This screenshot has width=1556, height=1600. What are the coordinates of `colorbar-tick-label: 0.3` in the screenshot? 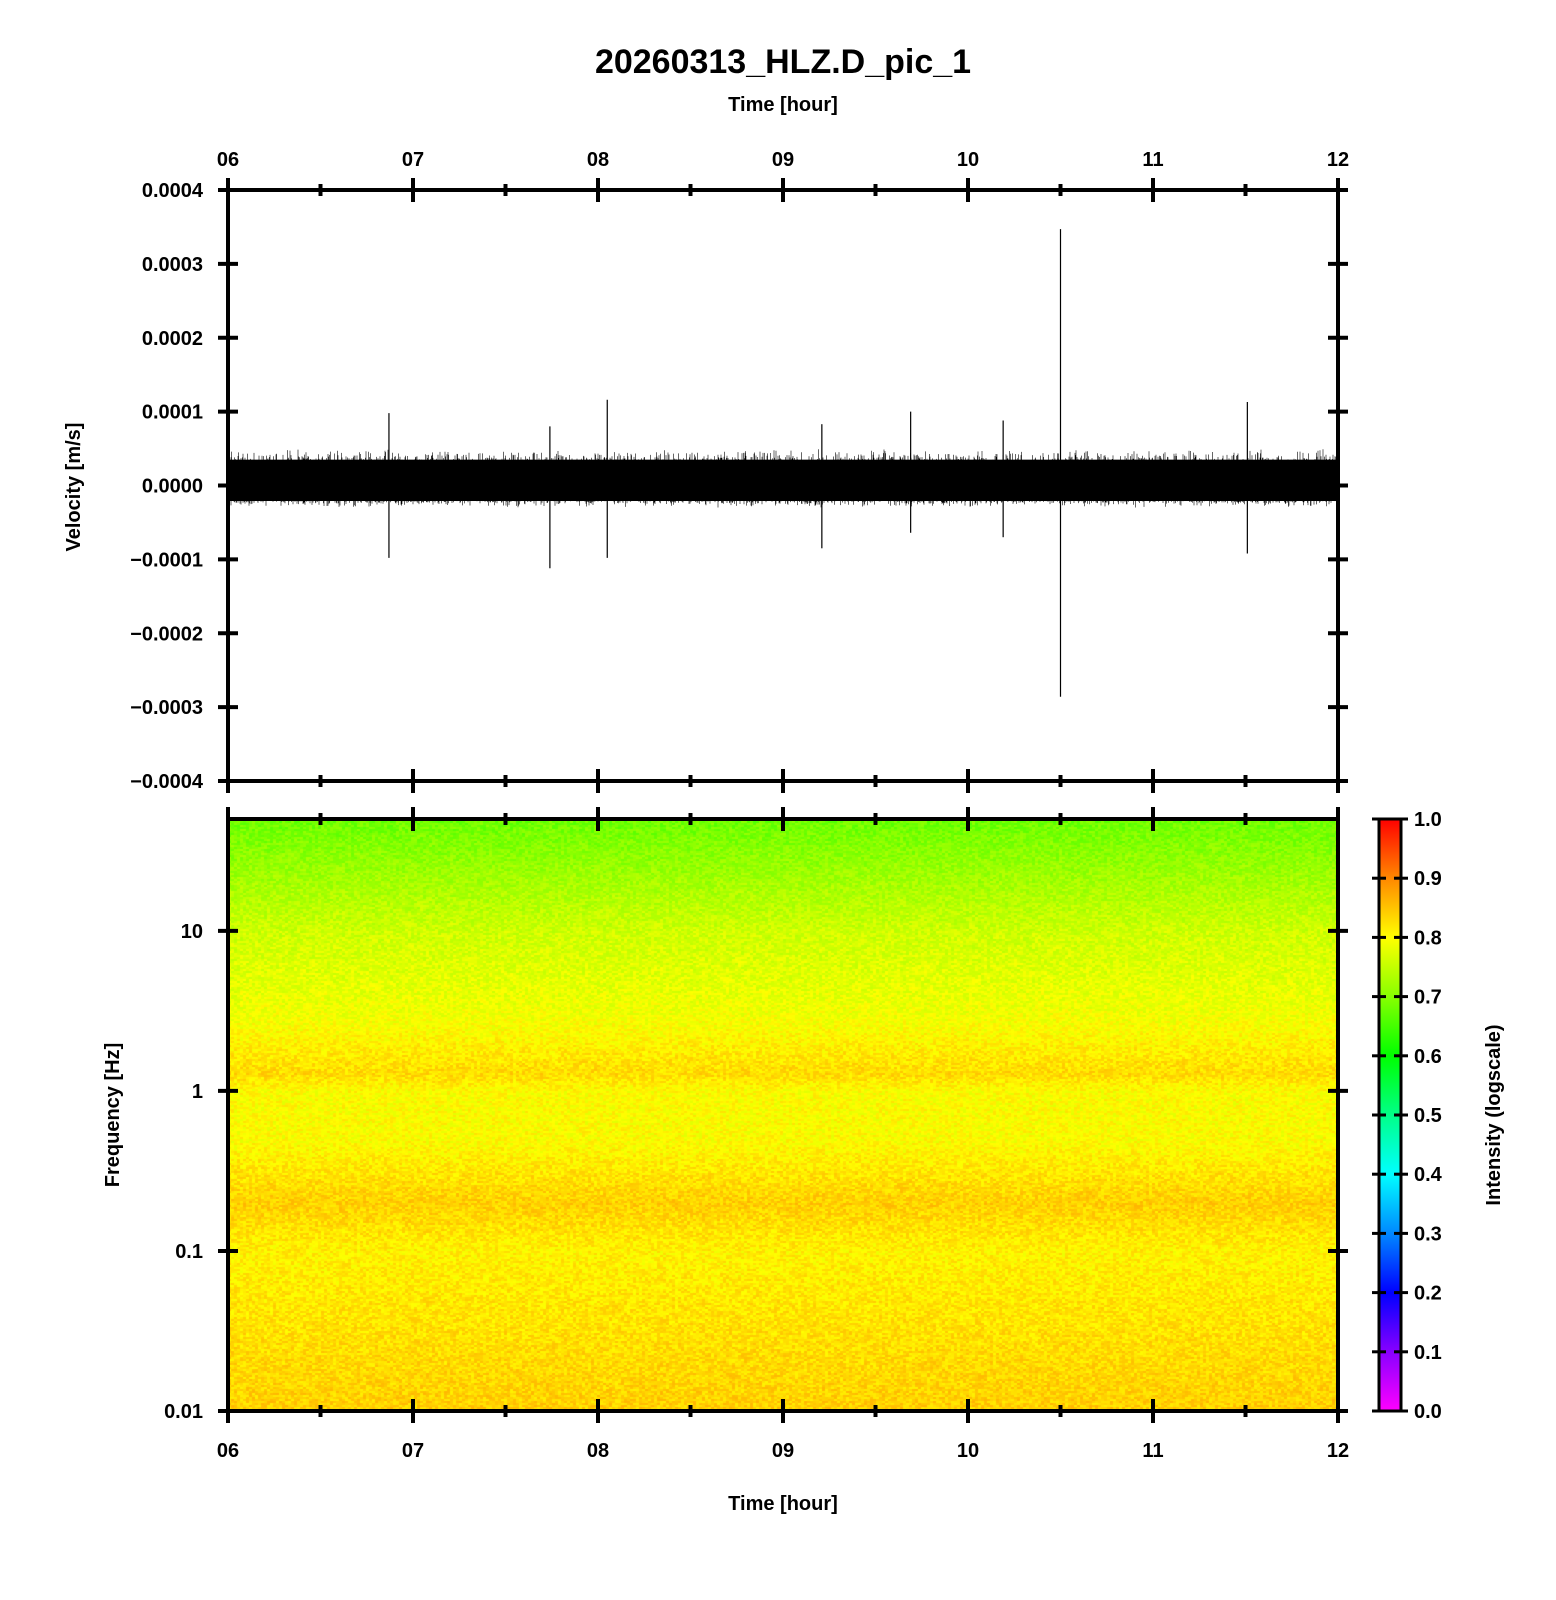 It's located at (1428, 1234).